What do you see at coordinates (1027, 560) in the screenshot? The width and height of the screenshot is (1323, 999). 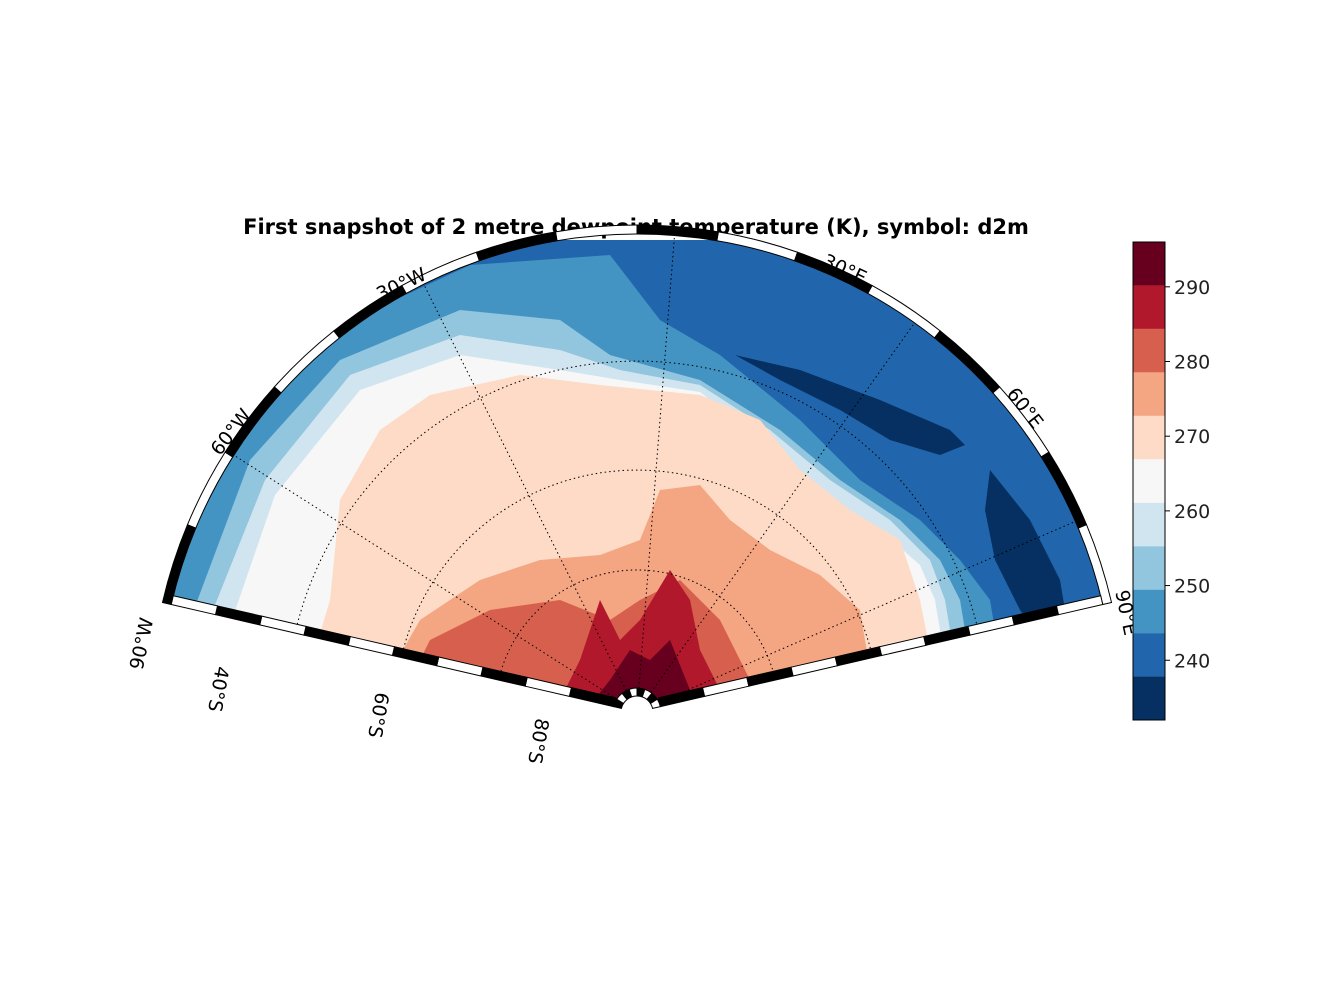 I see `band-deepest-blue-east` at bounding box center [1027, 560].